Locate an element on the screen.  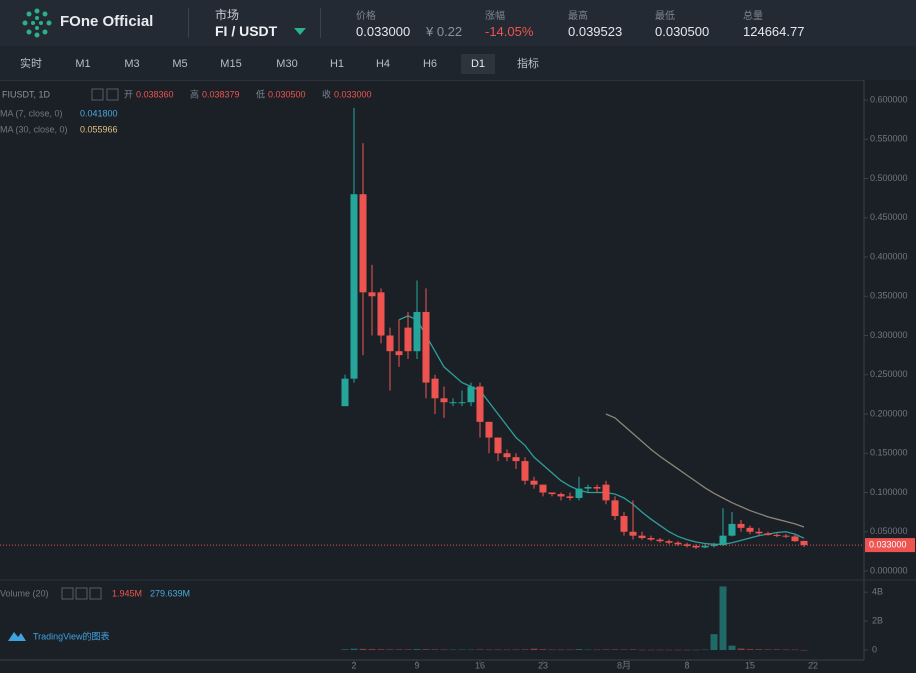
stat-extra: ¥ 0.22 is located at coordinates (444, 31).